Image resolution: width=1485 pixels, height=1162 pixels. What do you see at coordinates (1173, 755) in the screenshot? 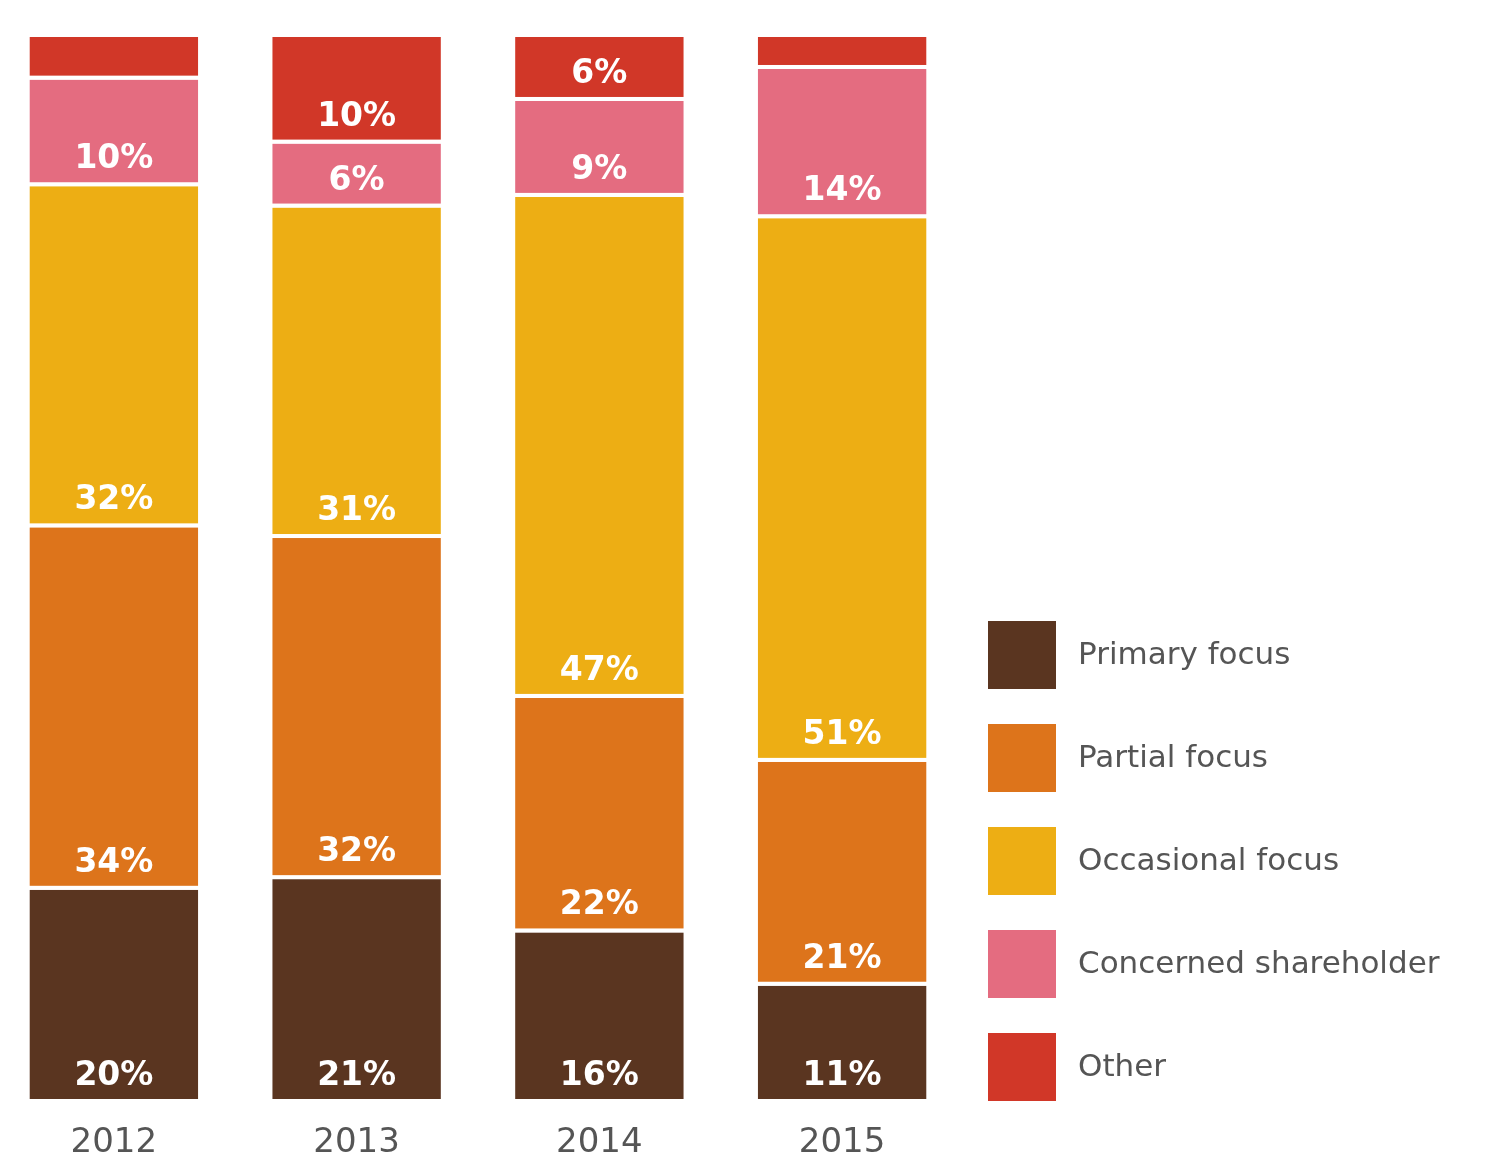
I see `legend-label: Partial focus` at bounding box center [1173, 755].